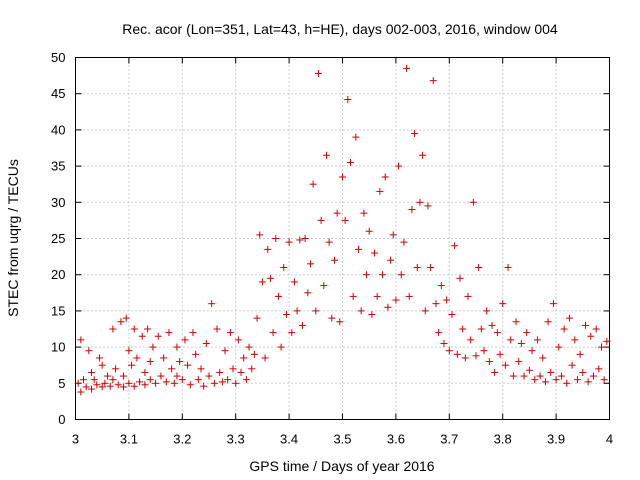 This screenshot has height=480, width=640. What do you see at coordinates (58, 274) in the screenshot?
I see `y-tick-label: 20` at bounding box center [58, 274].